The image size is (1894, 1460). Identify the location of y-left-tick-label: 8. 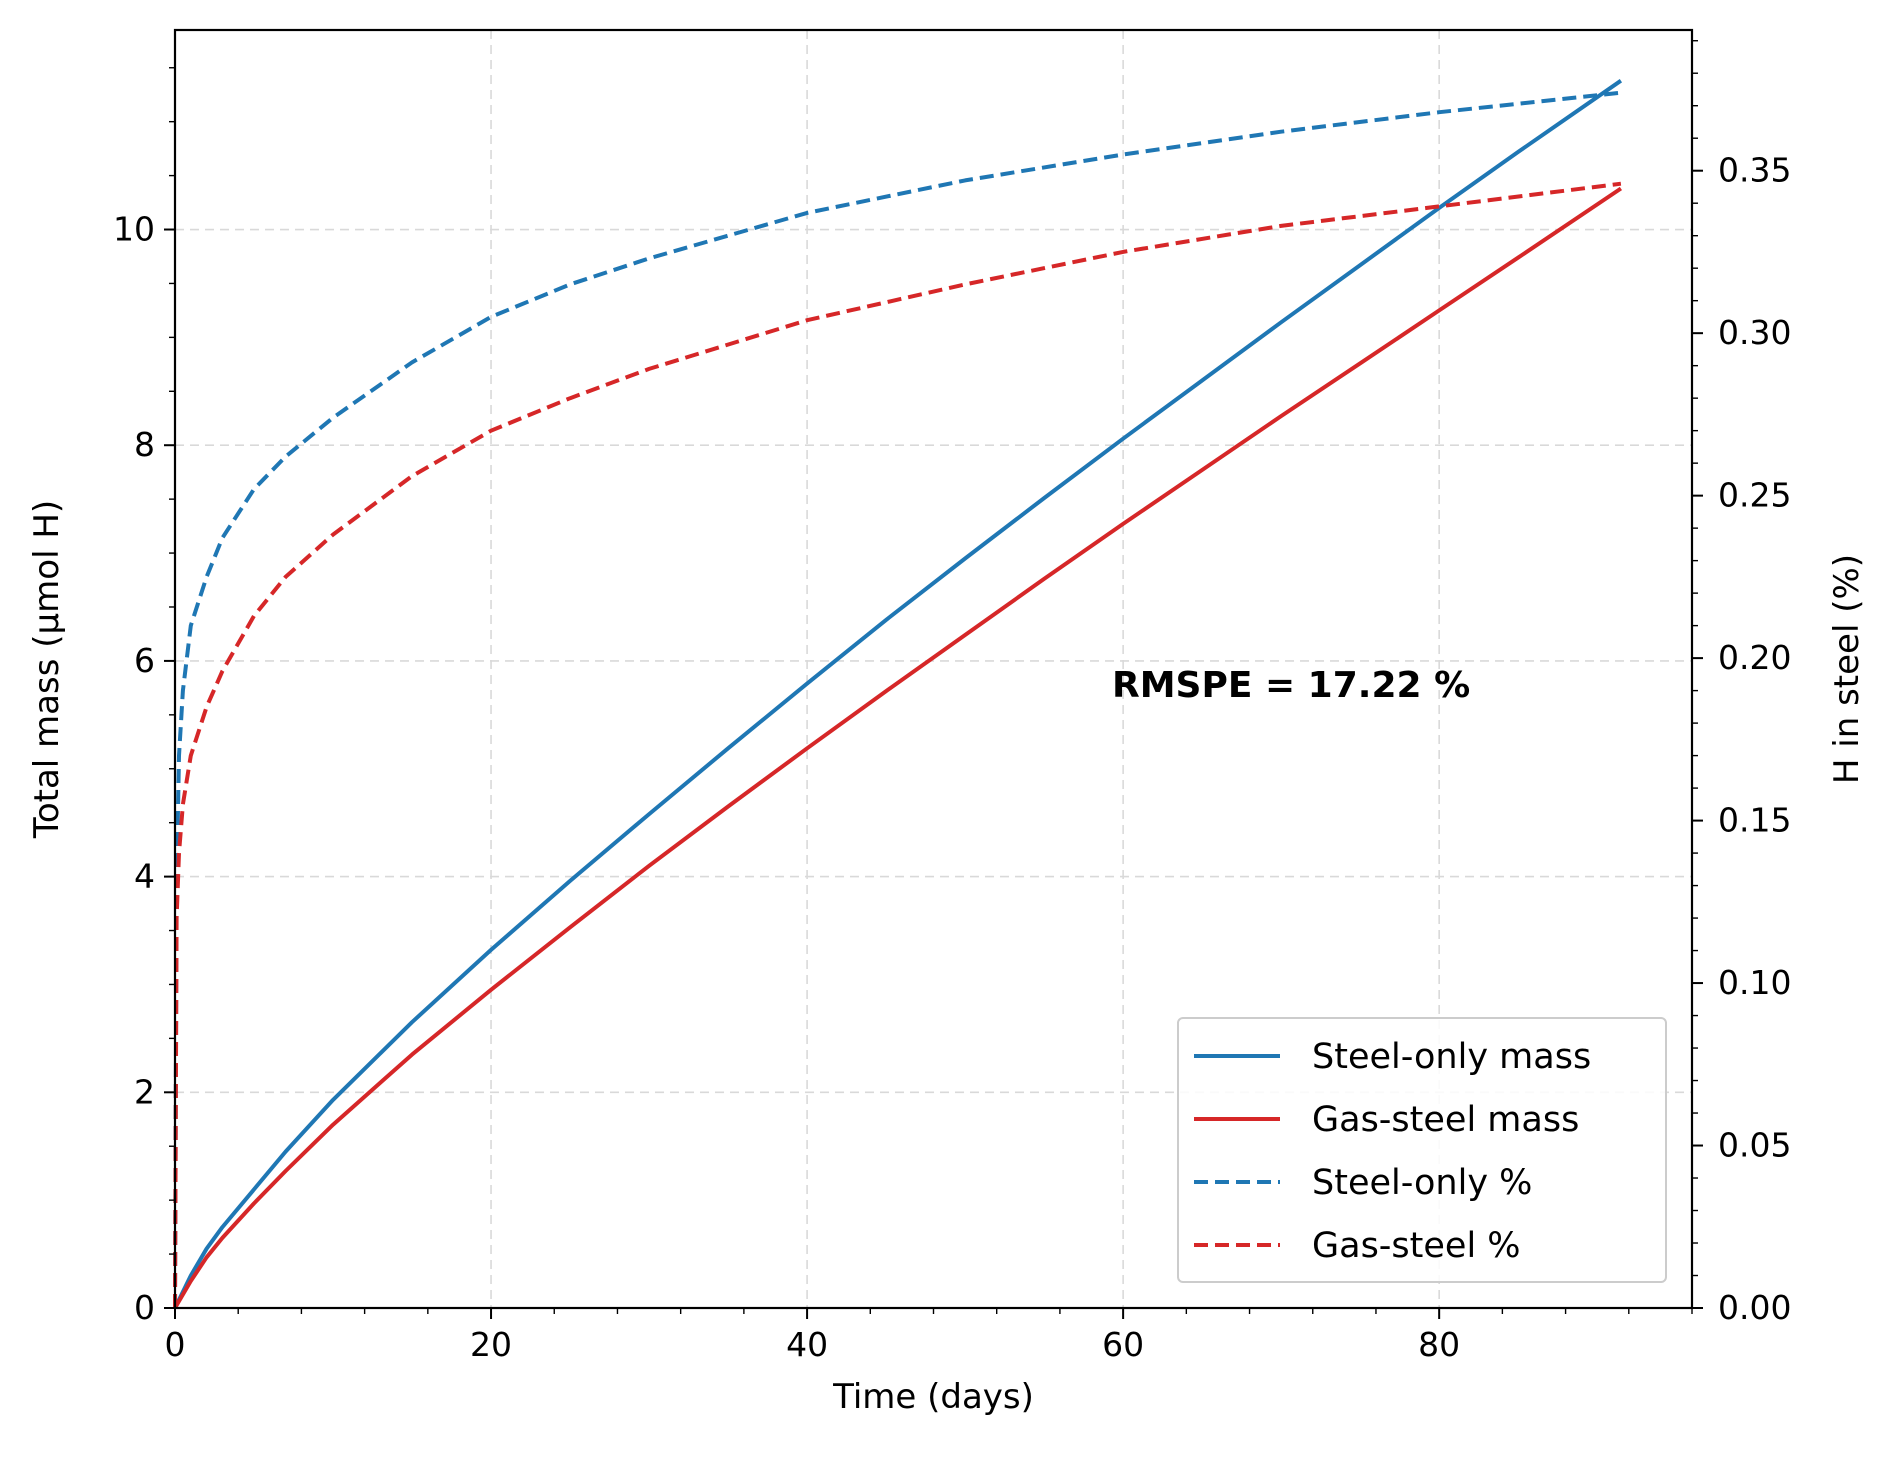
(144, 444).